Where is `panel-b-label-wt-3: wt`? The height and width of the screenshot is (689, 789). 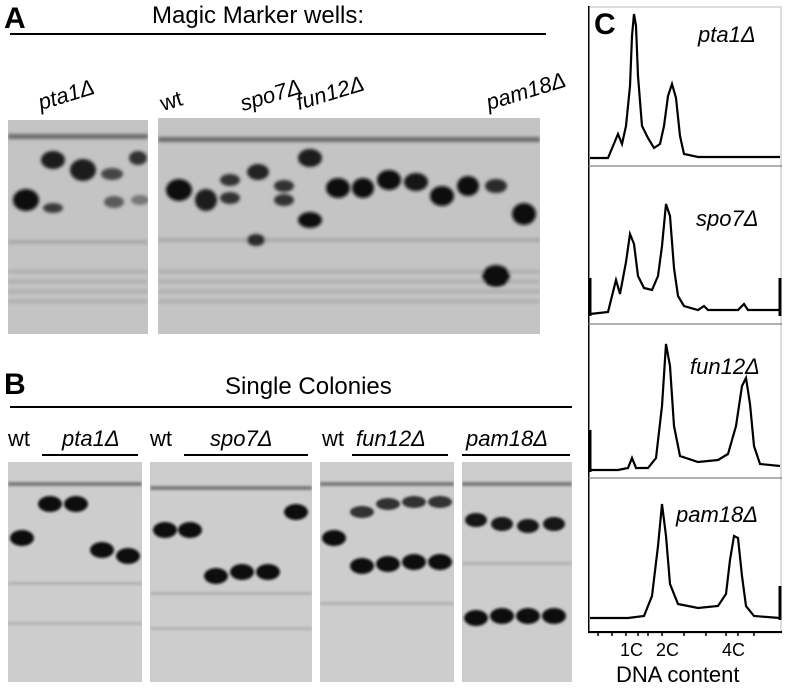 panel-b-label-wt-3: wt is located at coordinates (333, 438).